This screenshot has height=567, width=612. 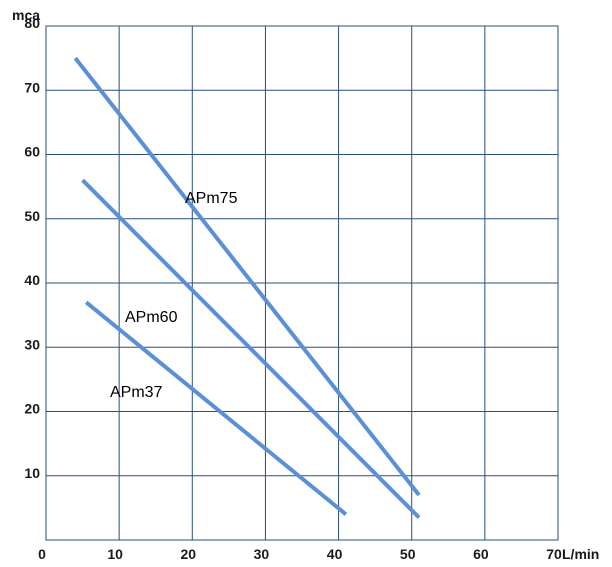 I want to click on y-axis-label: mca, so click(x=26, y=15).